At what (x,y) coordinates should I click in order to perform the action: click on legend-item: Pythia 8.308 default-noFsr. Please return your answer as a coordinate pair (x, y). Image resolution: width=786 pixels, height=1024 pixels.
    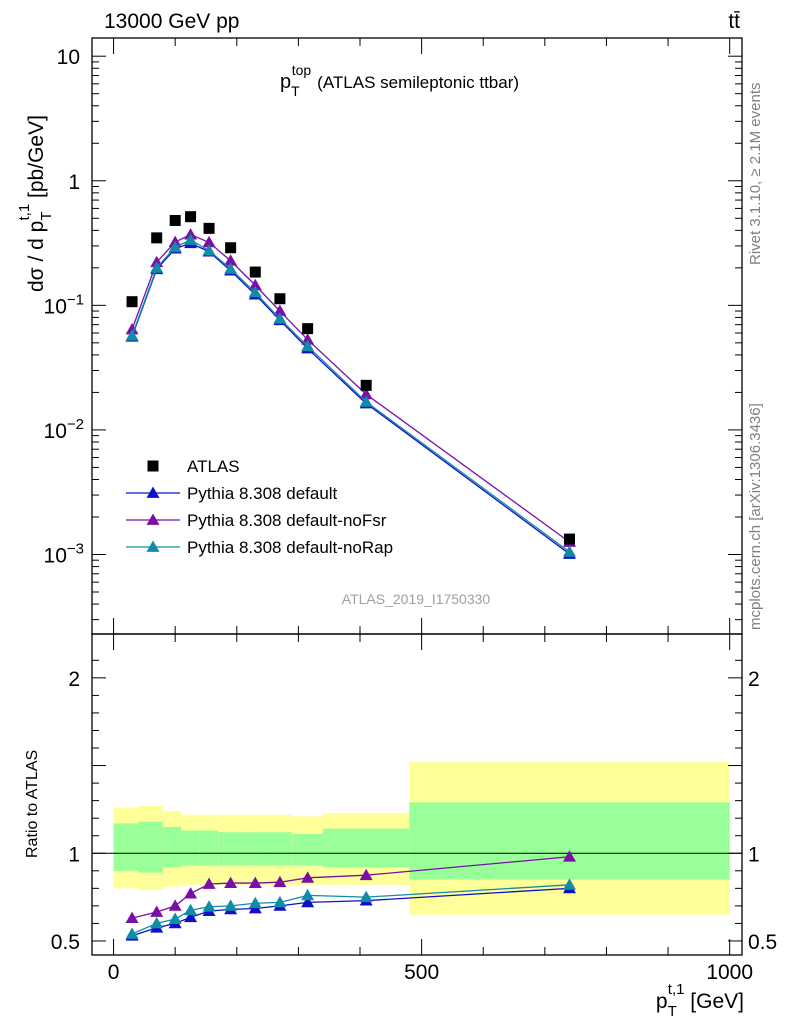
    Looking at the image, I should click on (256, 520).